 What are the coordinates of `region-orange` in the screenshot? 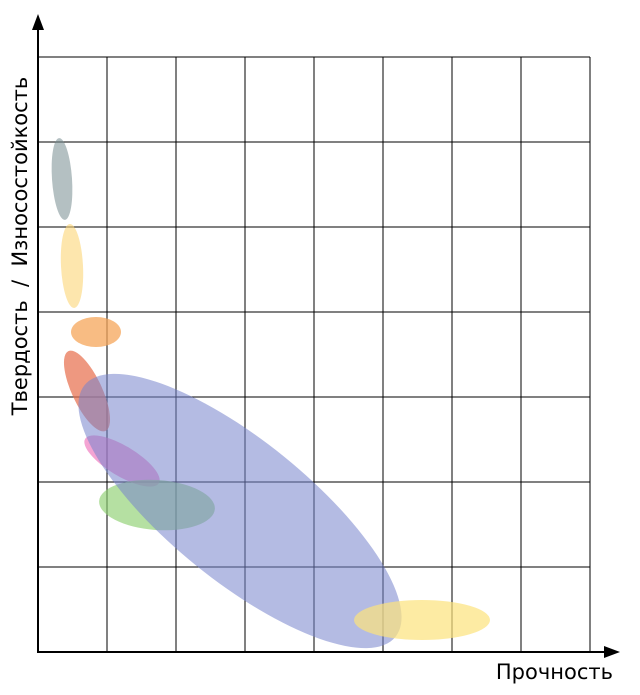 It's located at (96, 332).